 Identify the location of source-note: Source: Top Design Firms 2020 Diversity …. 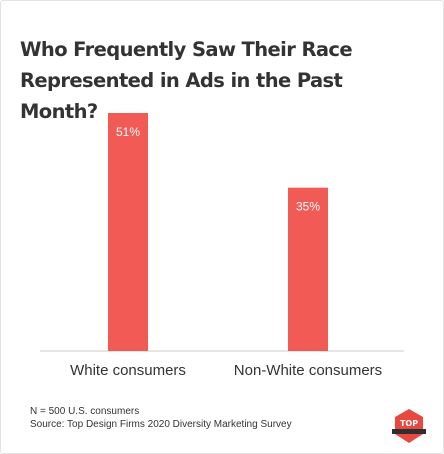
(161, 424).